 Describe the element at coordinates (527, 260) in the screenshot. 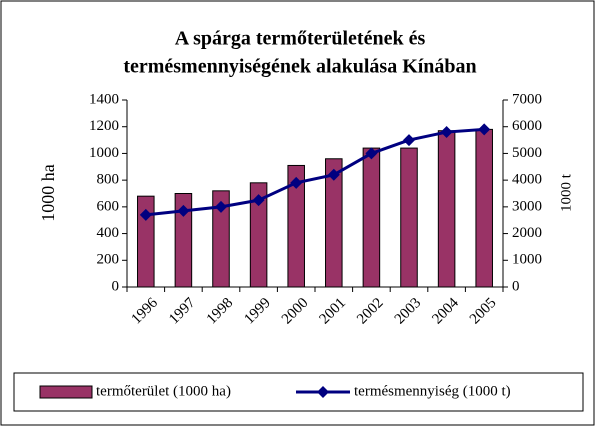

I see `y2-tick-label: 1000` at that location.